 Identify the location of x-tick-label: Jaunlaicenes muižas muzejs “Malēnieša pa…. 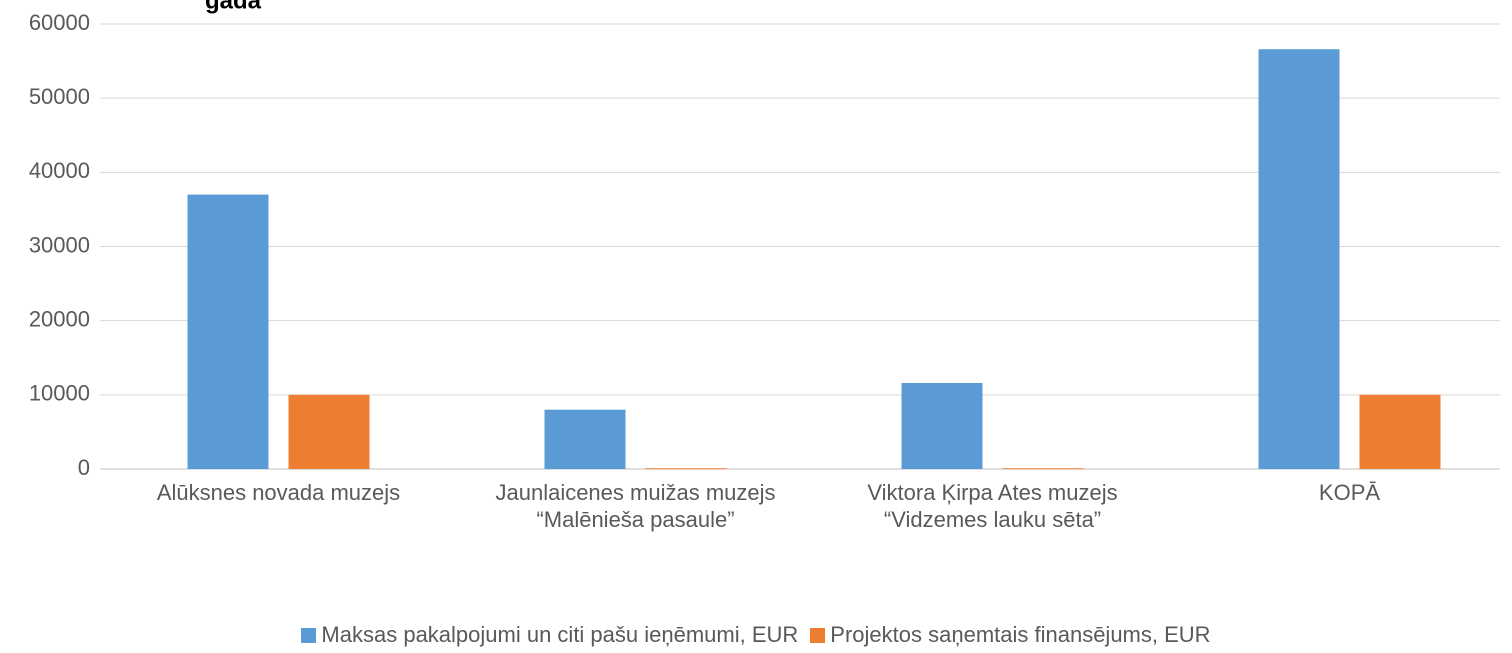
(635, 506).